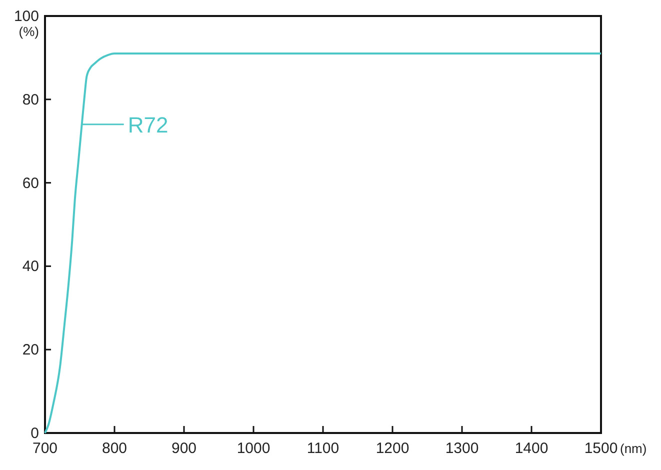 The height and width of the screenshot is (470, 661). I want to click on x-tick-label: 1300, so click(462, 448).